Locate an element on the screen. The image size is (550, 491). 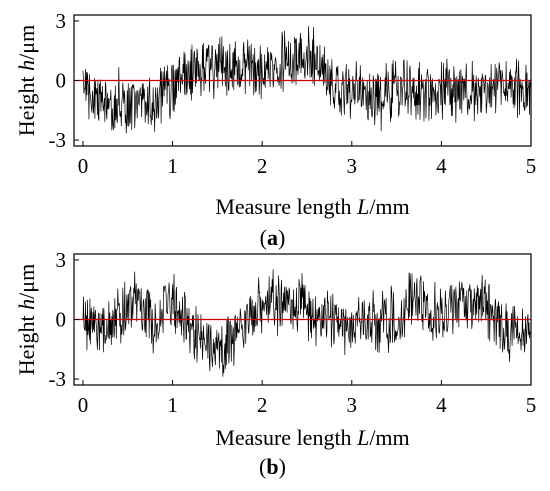
panel-label: (b) is located at coordinates (272, 466).